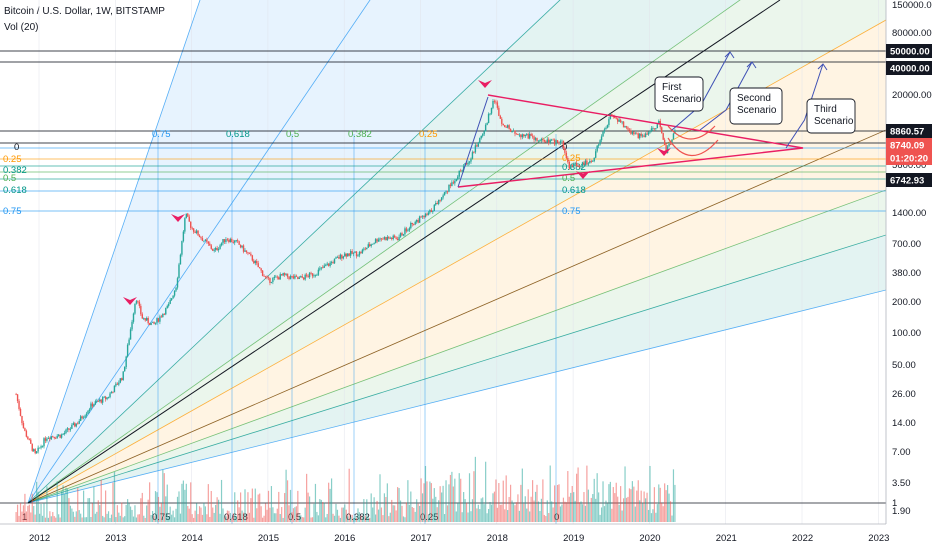  What do you see at coordinates (192, 538) in the screenshot?
I see `year-tick: 2014` at bounding box center [192, 538].